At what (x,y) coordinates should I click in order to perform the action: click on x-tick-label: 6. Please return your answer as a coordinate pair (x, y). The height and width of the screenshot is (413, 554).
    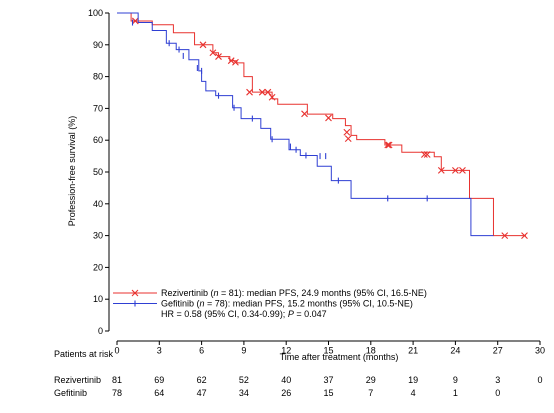
    Looking at the image, I should click on (201, 350).